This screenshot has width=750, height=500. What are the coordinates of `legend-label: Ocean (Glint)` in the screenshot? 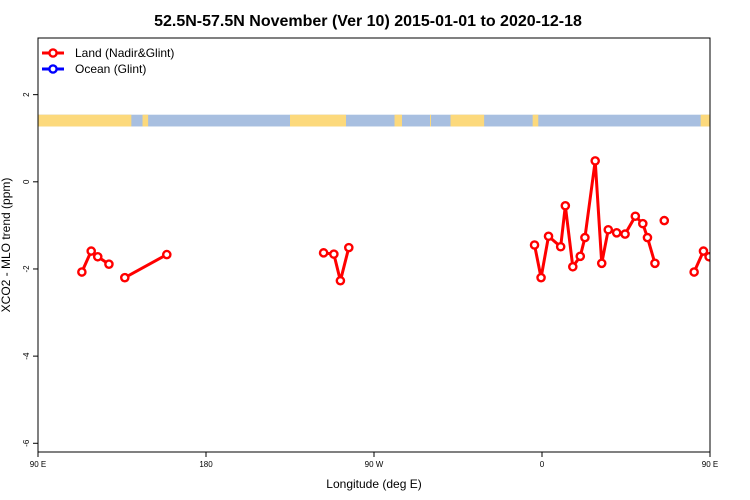 It's located at (110, 69).